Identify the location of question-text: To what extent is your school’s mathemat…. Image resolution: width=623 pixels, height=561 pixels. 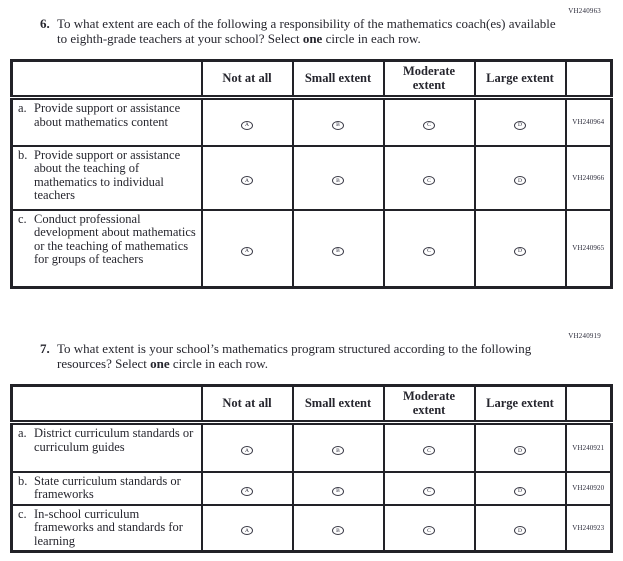
(306, 356).